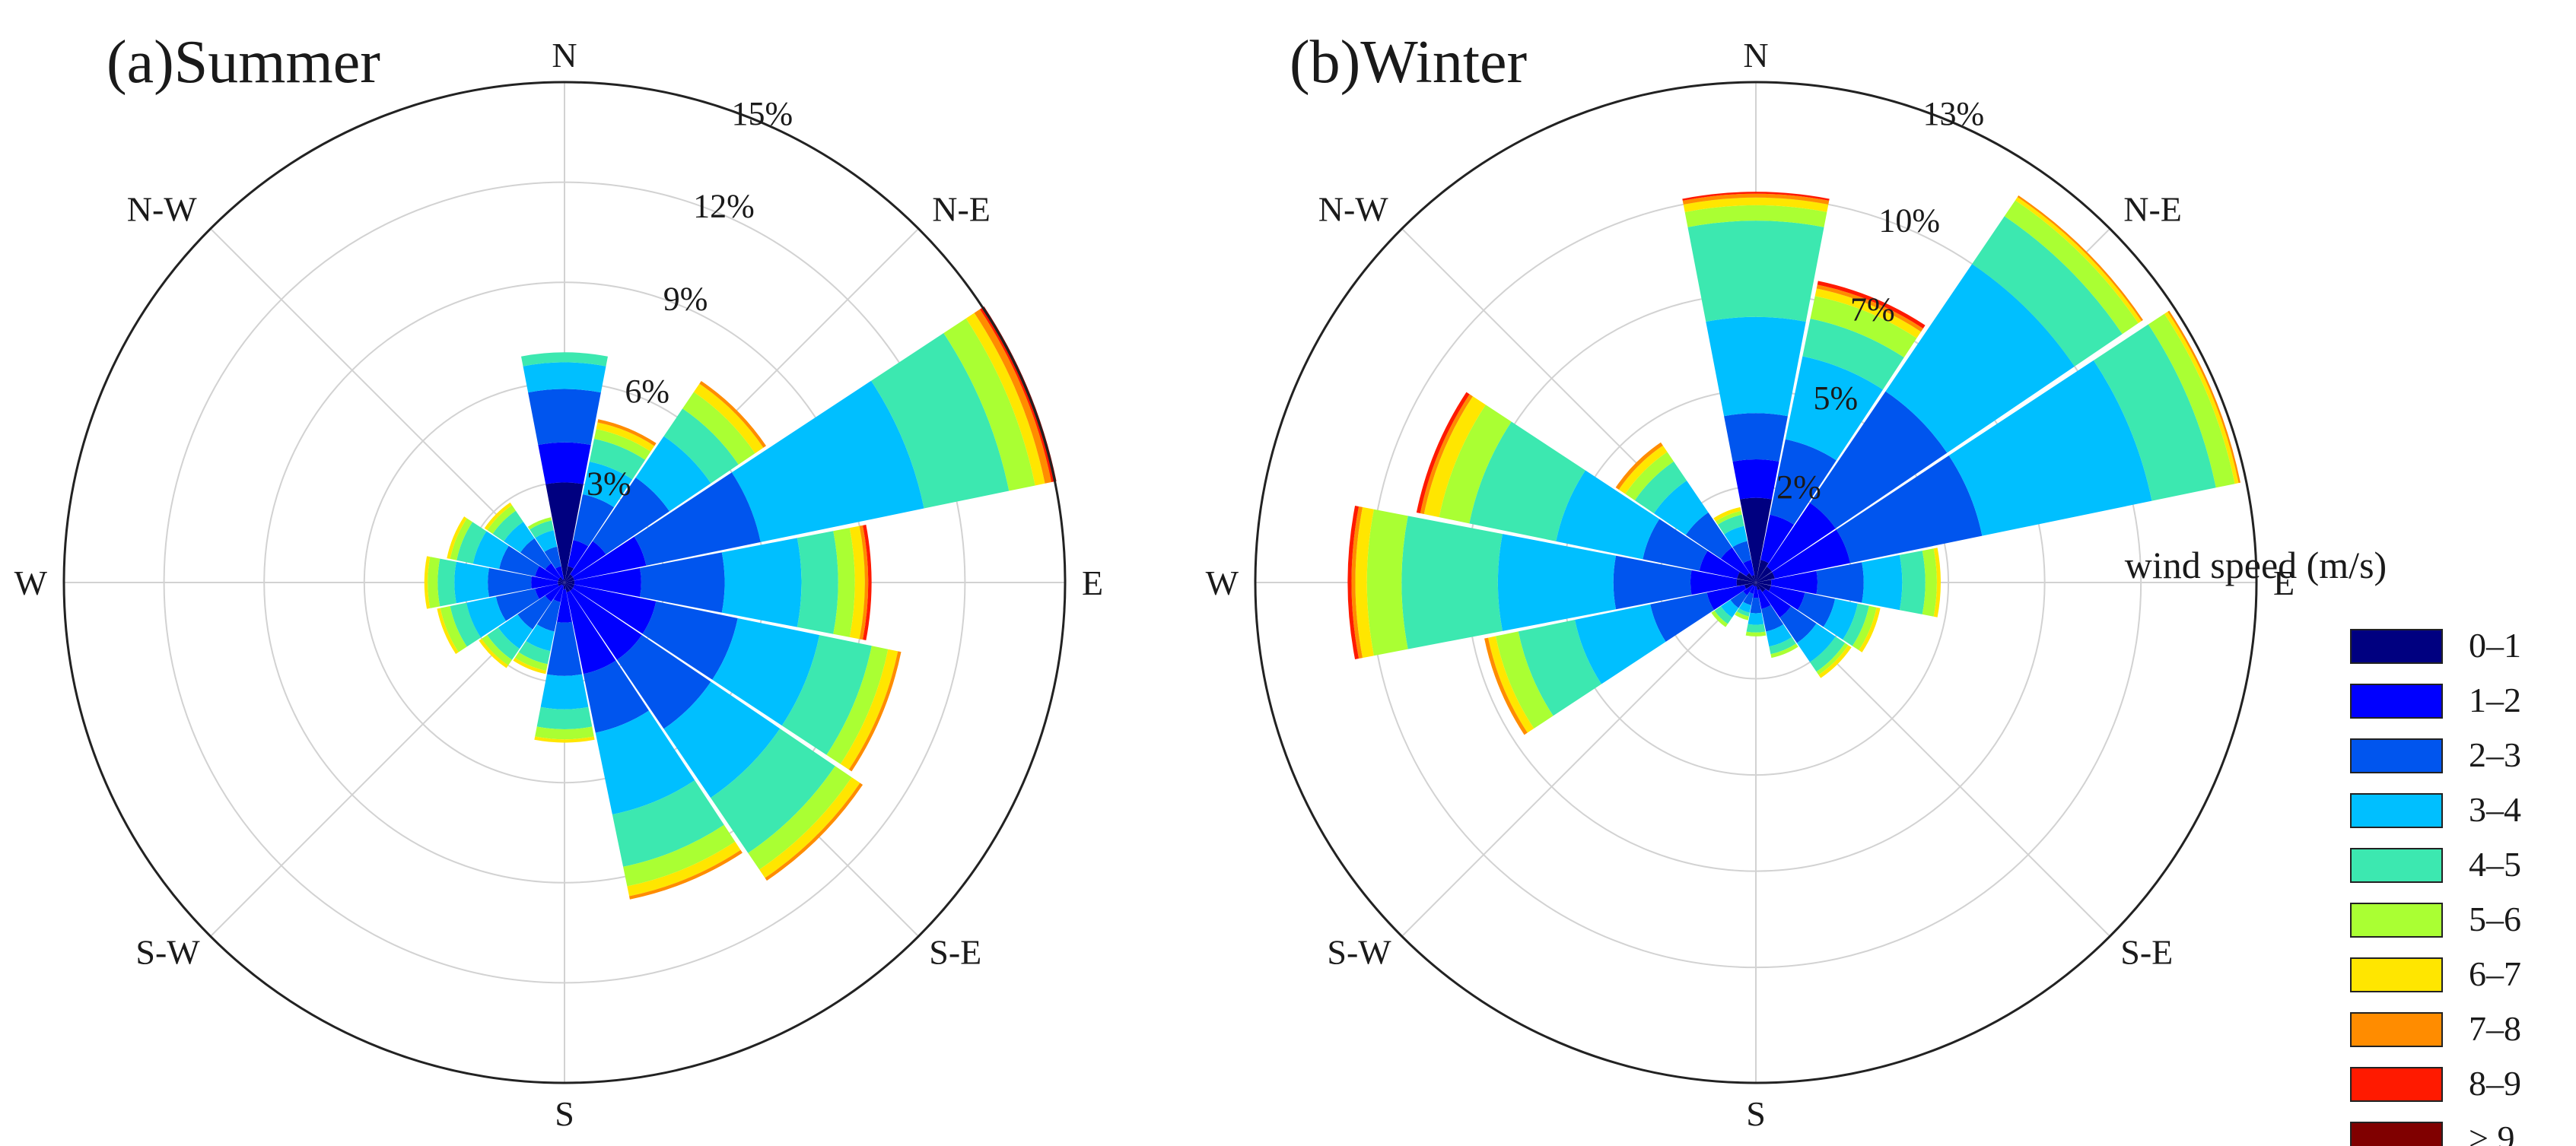  What do you see at coordinates (609, 483) in the screenshot?
I see `summer-ring-label-1: 3%` at bounding box center [609, 483].